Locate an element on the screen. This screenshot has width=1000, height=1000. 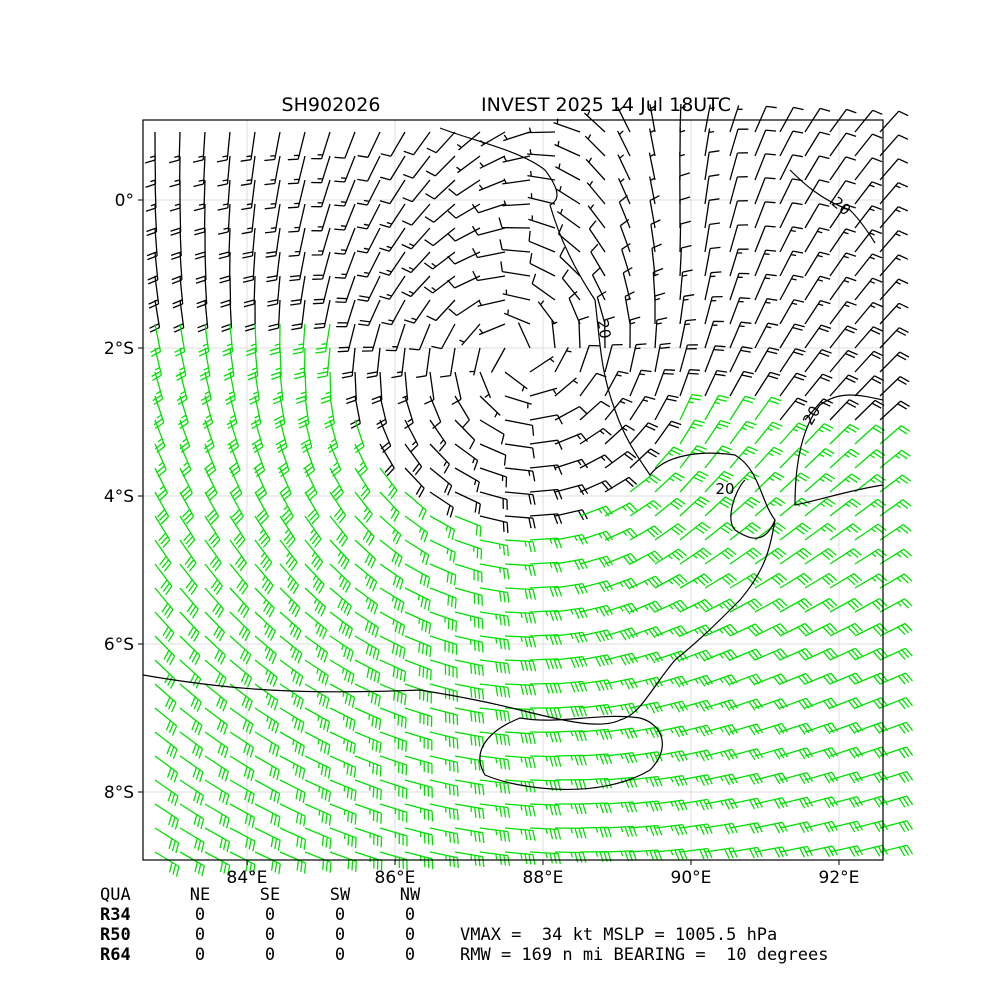
x-tick-label: 88°E is located at coordinates (543, 878).